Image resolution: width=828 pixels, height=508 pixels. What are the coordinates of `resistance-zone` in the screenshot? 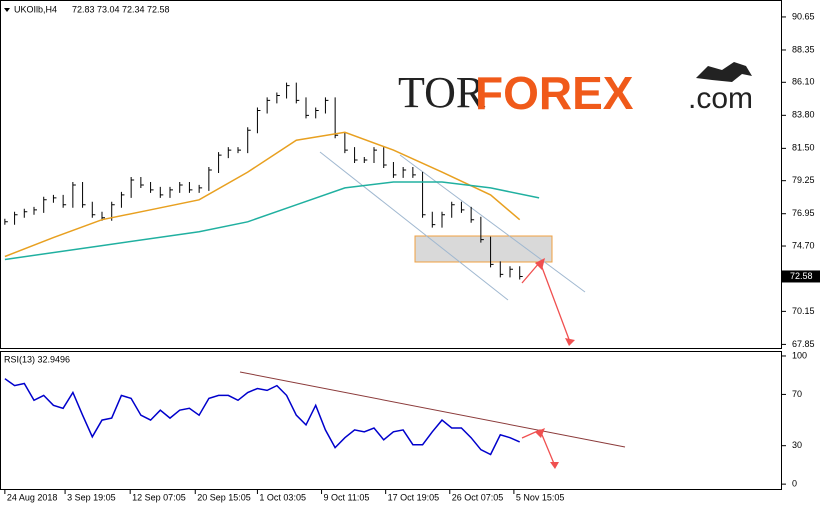 It's located at (483, 249).